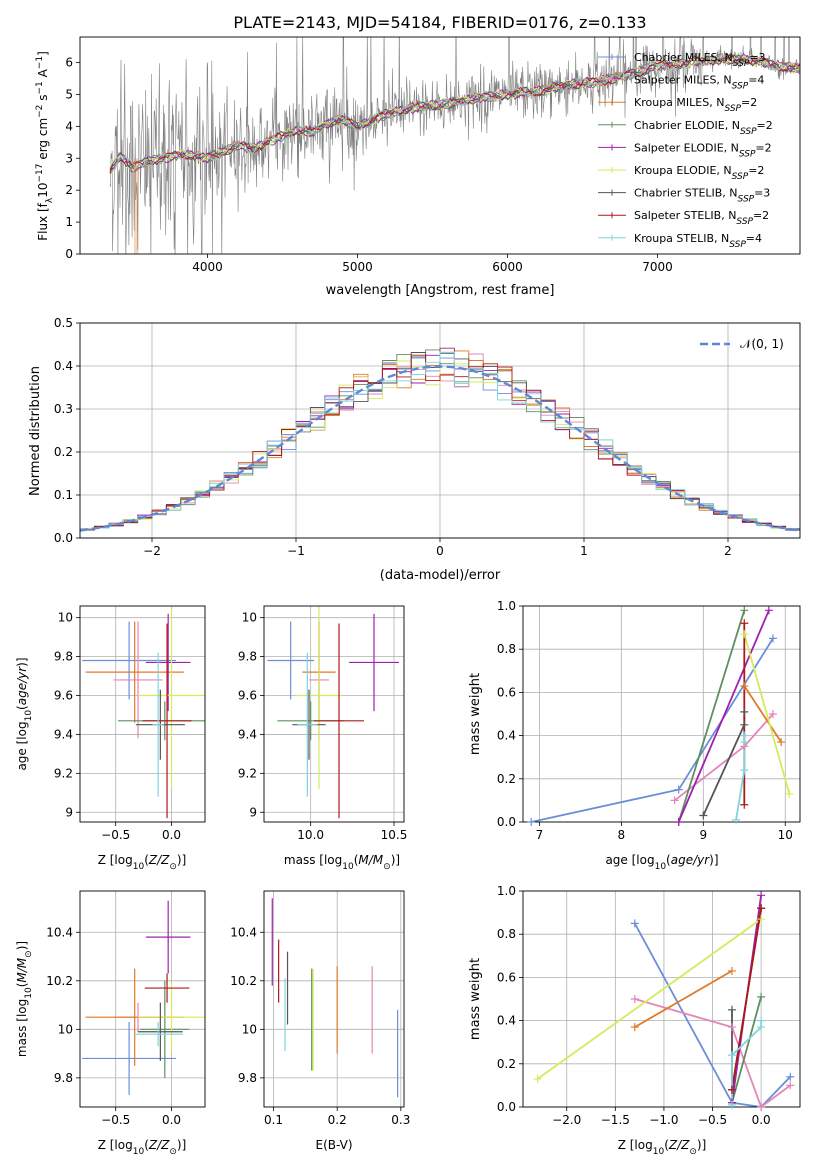  I want to click on x-axis-label: E(B-V), so click(333, 1145).